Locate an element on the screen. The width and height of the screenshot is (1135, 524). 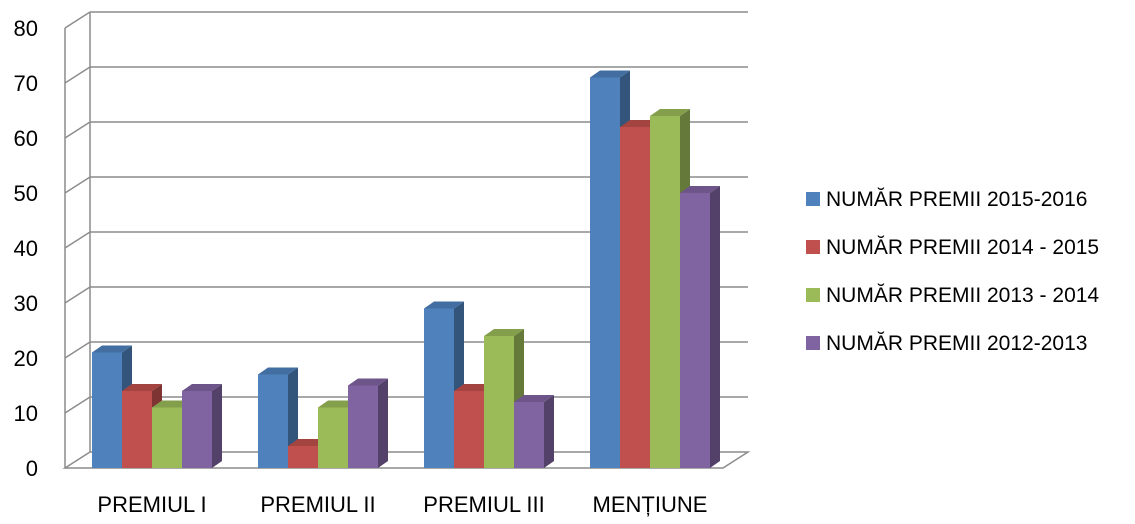
legend-label: NUMĂR PREMII 2014 - 2015 is located at coordinates (962, 247).